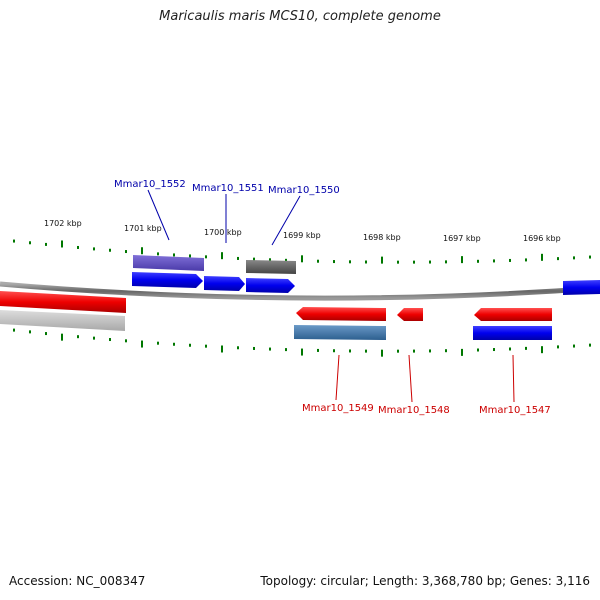 The height and width of the screenshot is (600, 600). Describe the element at coordinates (581, 287) in the screenshot. I see `gene-right-forward` at that location.